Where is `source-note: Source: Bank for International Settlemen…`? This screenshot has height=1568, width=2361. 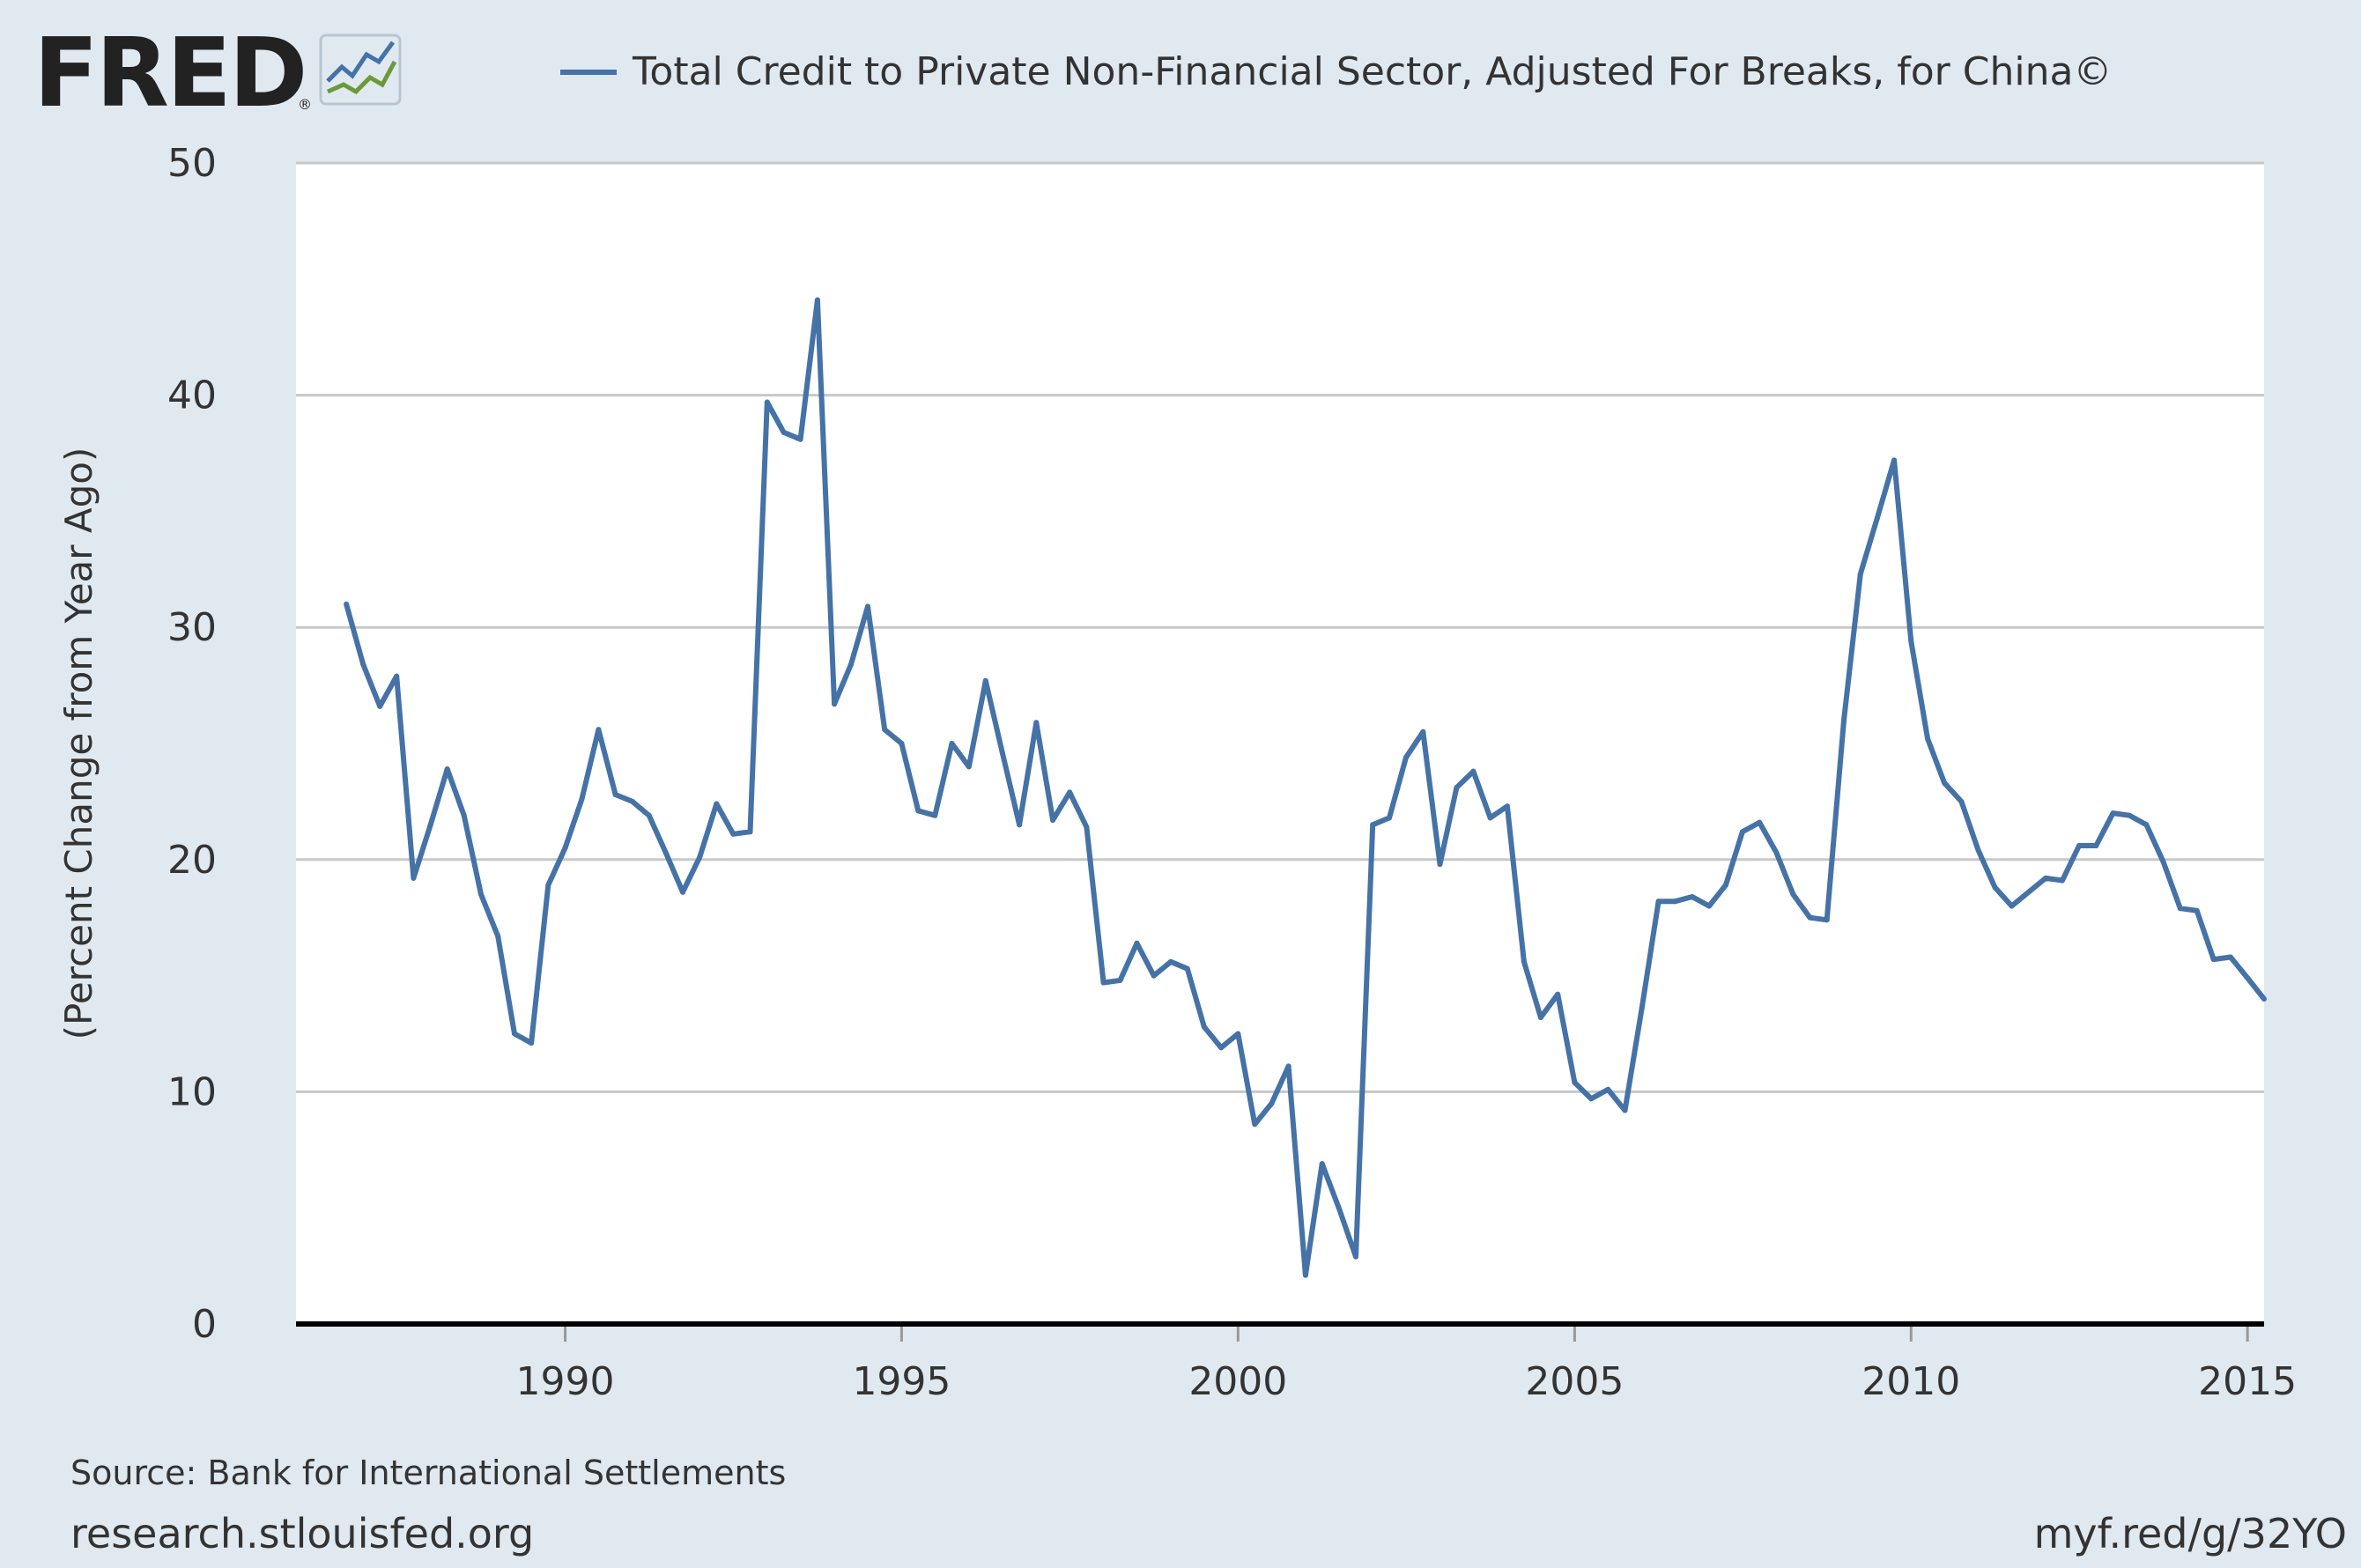 source-note: Source: Bank for International Settlemen… is located at coordinates (428, 1472).